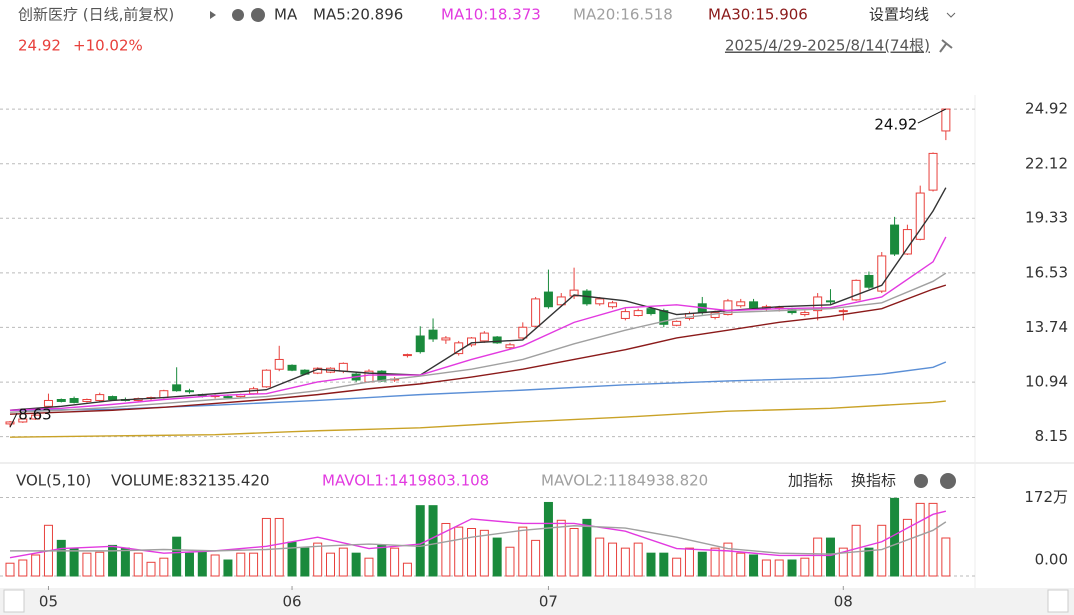 The width and height of the screenshot is (1074, 615). Describe the element at coordinates (48, 602) in the screenshot. I see `x-tick-label: 05` at that location.